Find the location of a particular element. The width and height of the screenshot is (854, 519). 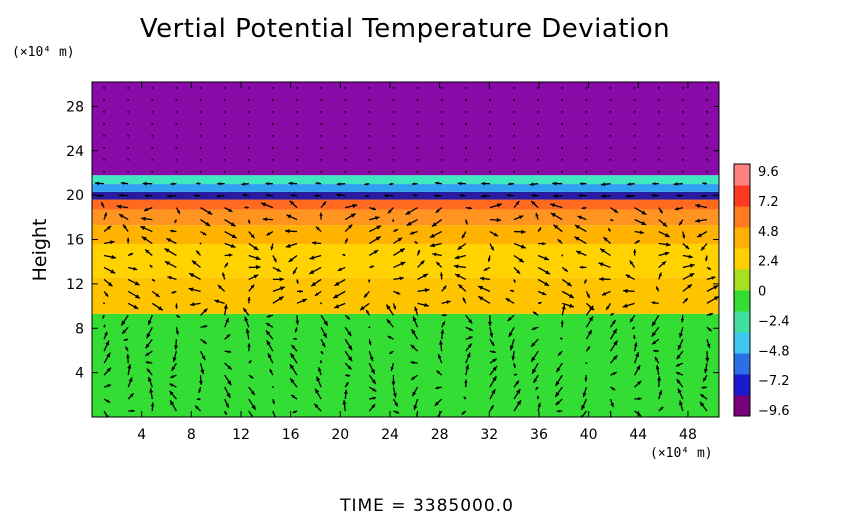

x-tick-label: 4 is located at coordinates (141, 435).